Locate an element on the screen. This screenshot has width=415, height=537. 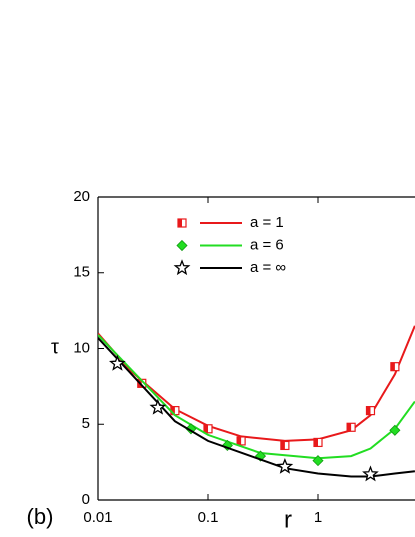
x-axis-label: r is located at coordinates (288, 519).